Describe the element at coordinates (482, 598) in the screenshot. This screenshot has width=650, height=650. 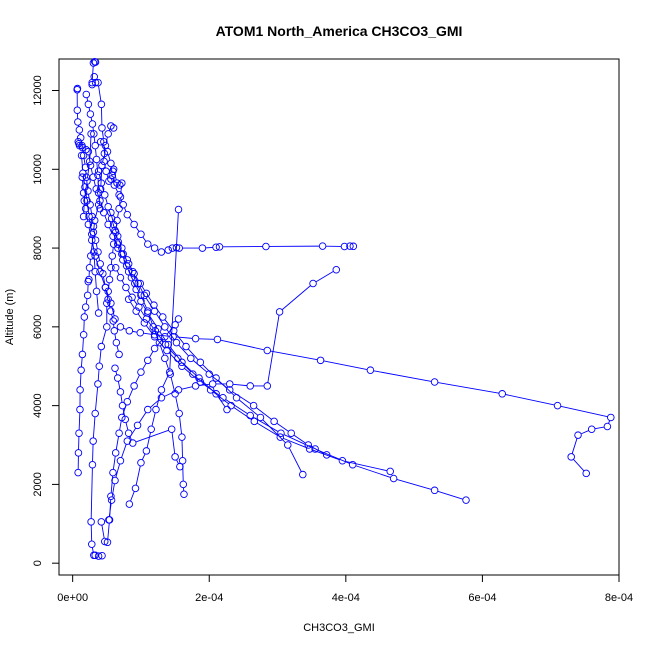
I see `x-tick-label: 6e-04` at that location.